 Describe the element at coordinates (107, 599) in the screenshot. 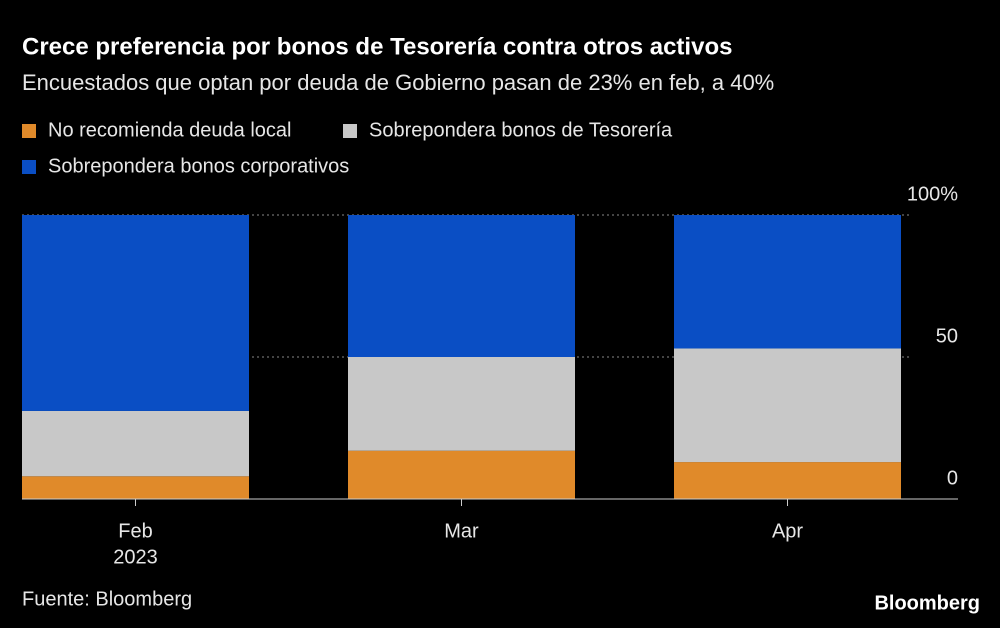

I see `source: Fuente: Bloomberg` at that location.